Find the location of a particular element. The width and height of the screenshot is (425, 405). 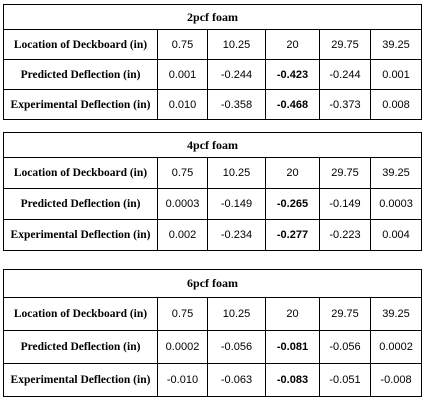

cell: -0.051 is located at coordinates (345, 380).